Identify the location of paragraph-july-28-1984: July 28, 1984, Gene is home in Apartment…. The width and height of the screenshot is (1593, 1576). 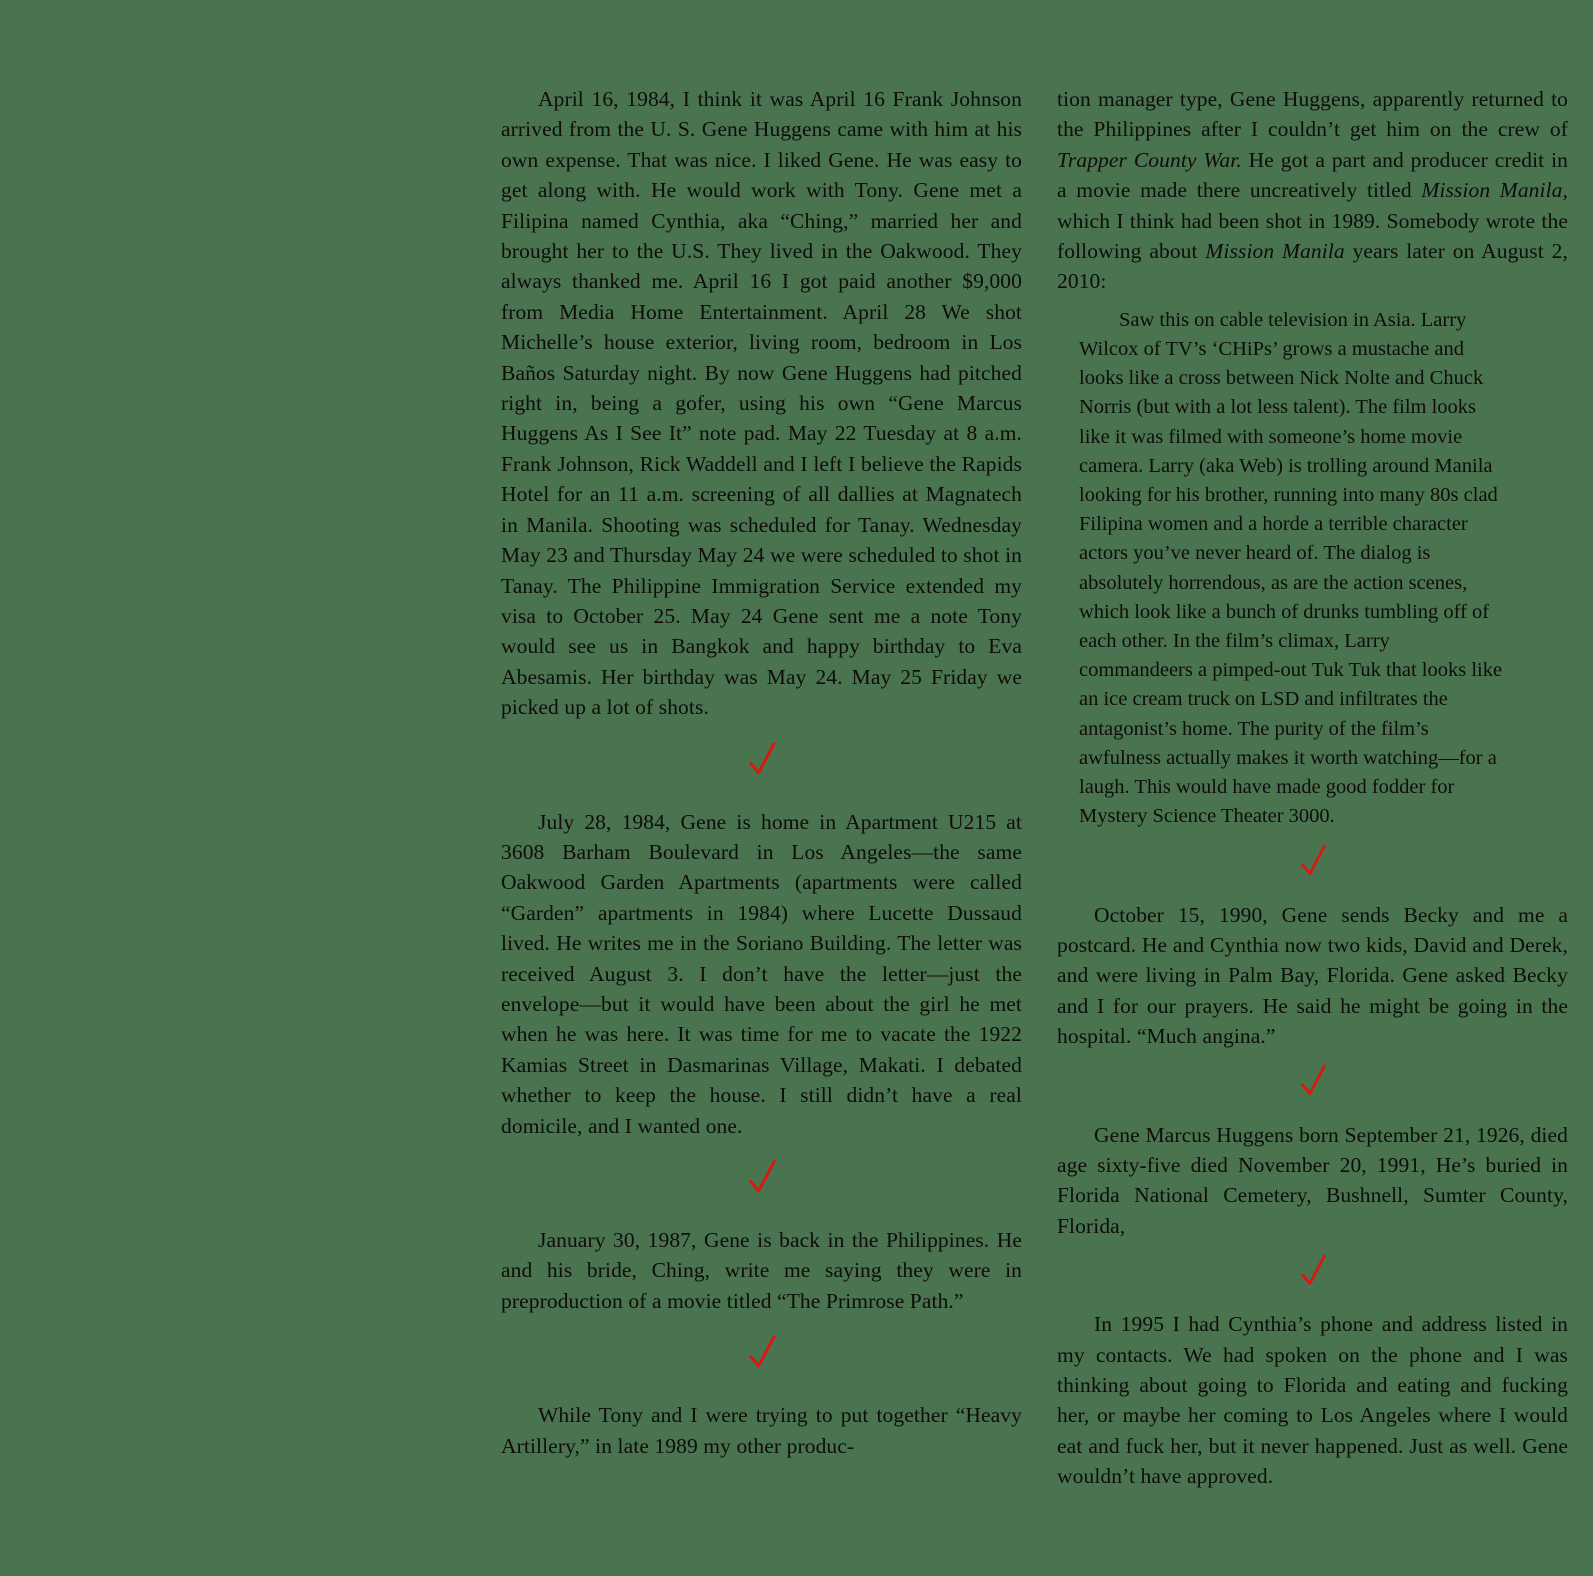
(761, 973).